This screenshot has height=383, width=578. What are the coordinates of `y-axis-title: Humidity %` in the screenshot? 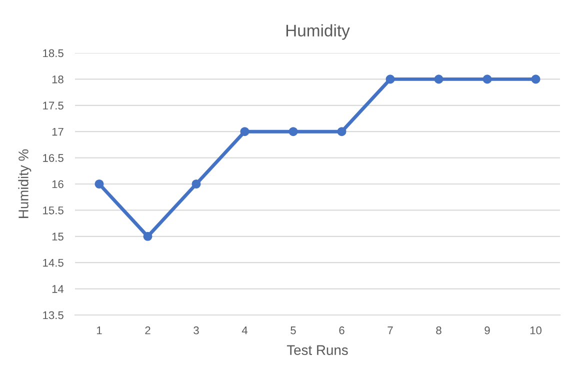 It's located at (25, 183).